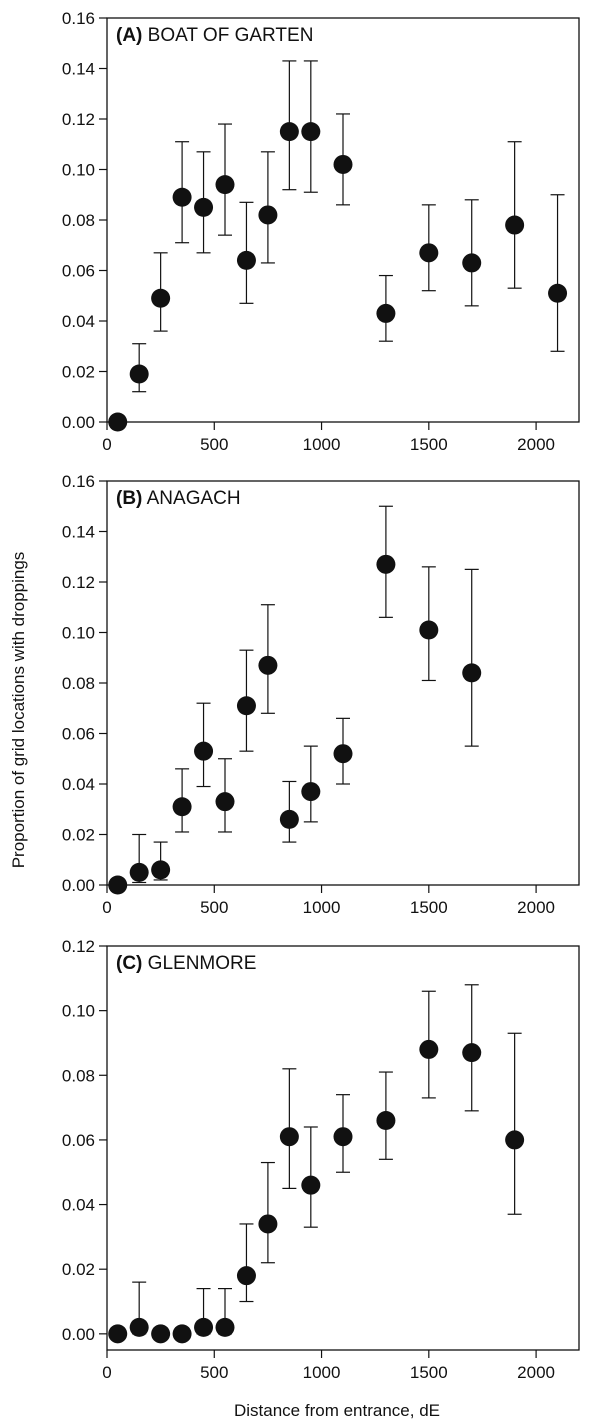 The height and width of the screenshot is (1424, 594). I want to click on panel-label: (A) BOAT OF GARTEN, so click(214, 35).